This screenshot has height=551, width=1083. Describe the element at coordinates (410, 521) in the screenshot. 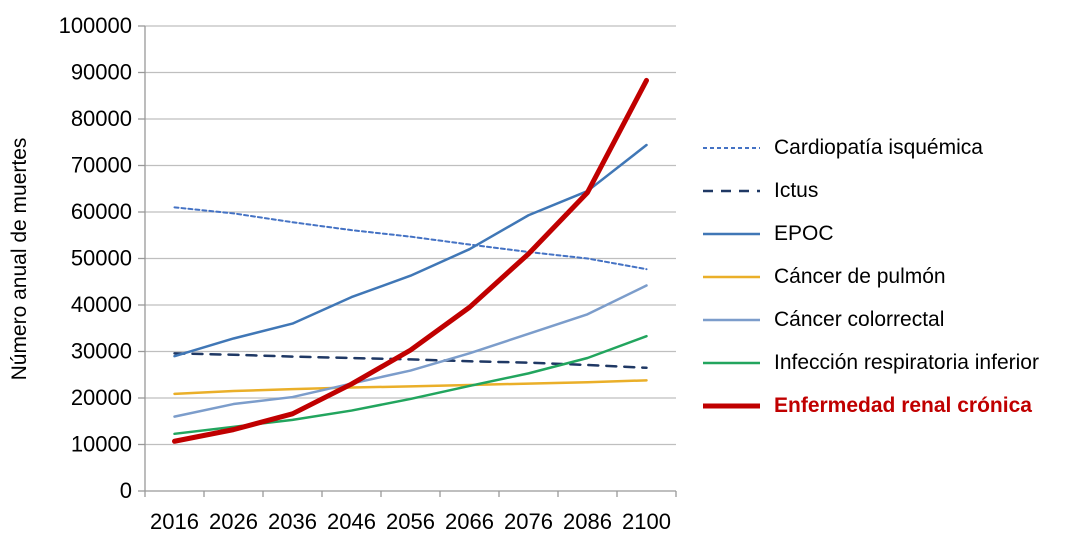

I see `x-tick-label: 2056` at that location.